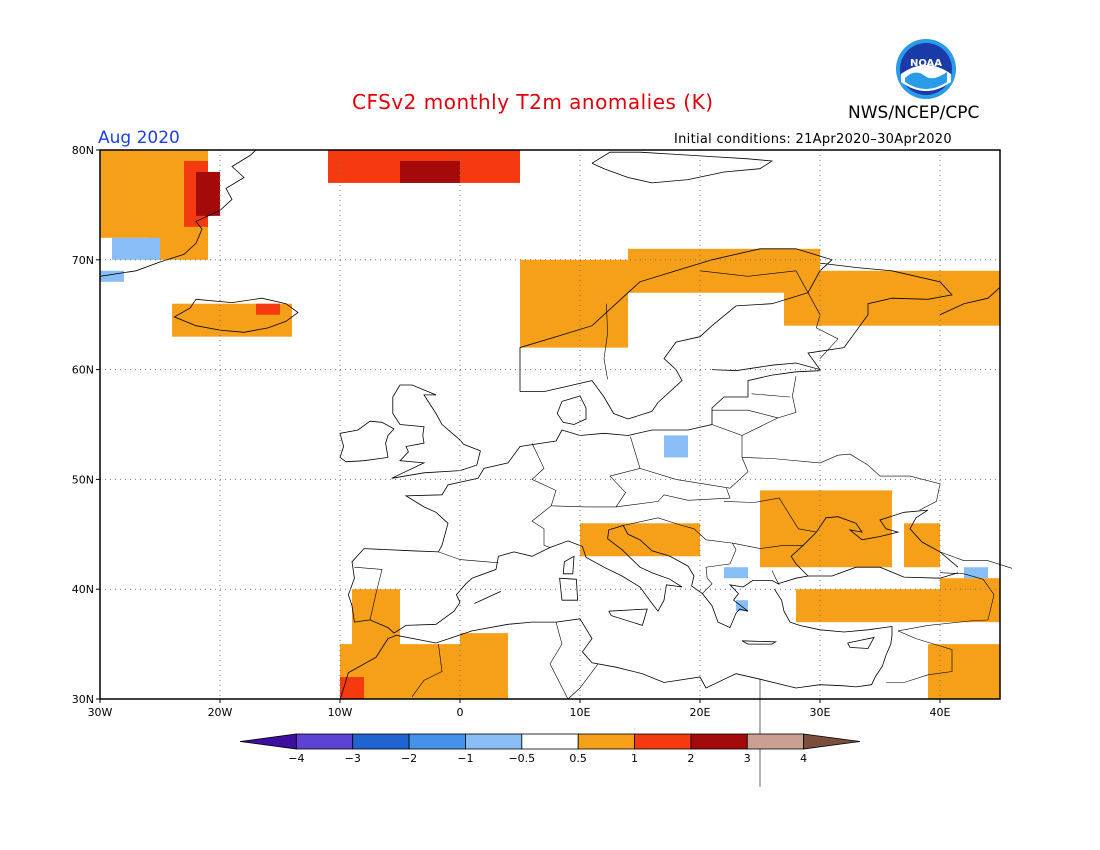  I want to click on lon-label-3: 0, so click(460, 712).